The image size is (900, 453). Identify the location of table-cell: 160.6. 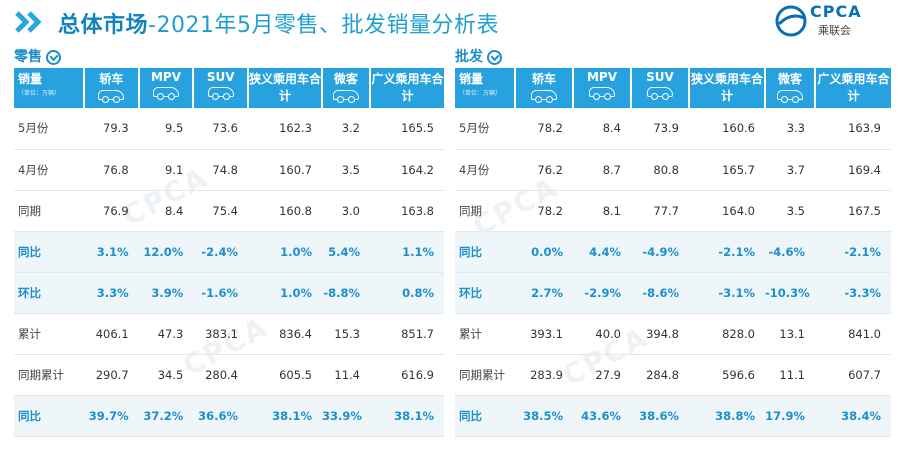
(727, 129).